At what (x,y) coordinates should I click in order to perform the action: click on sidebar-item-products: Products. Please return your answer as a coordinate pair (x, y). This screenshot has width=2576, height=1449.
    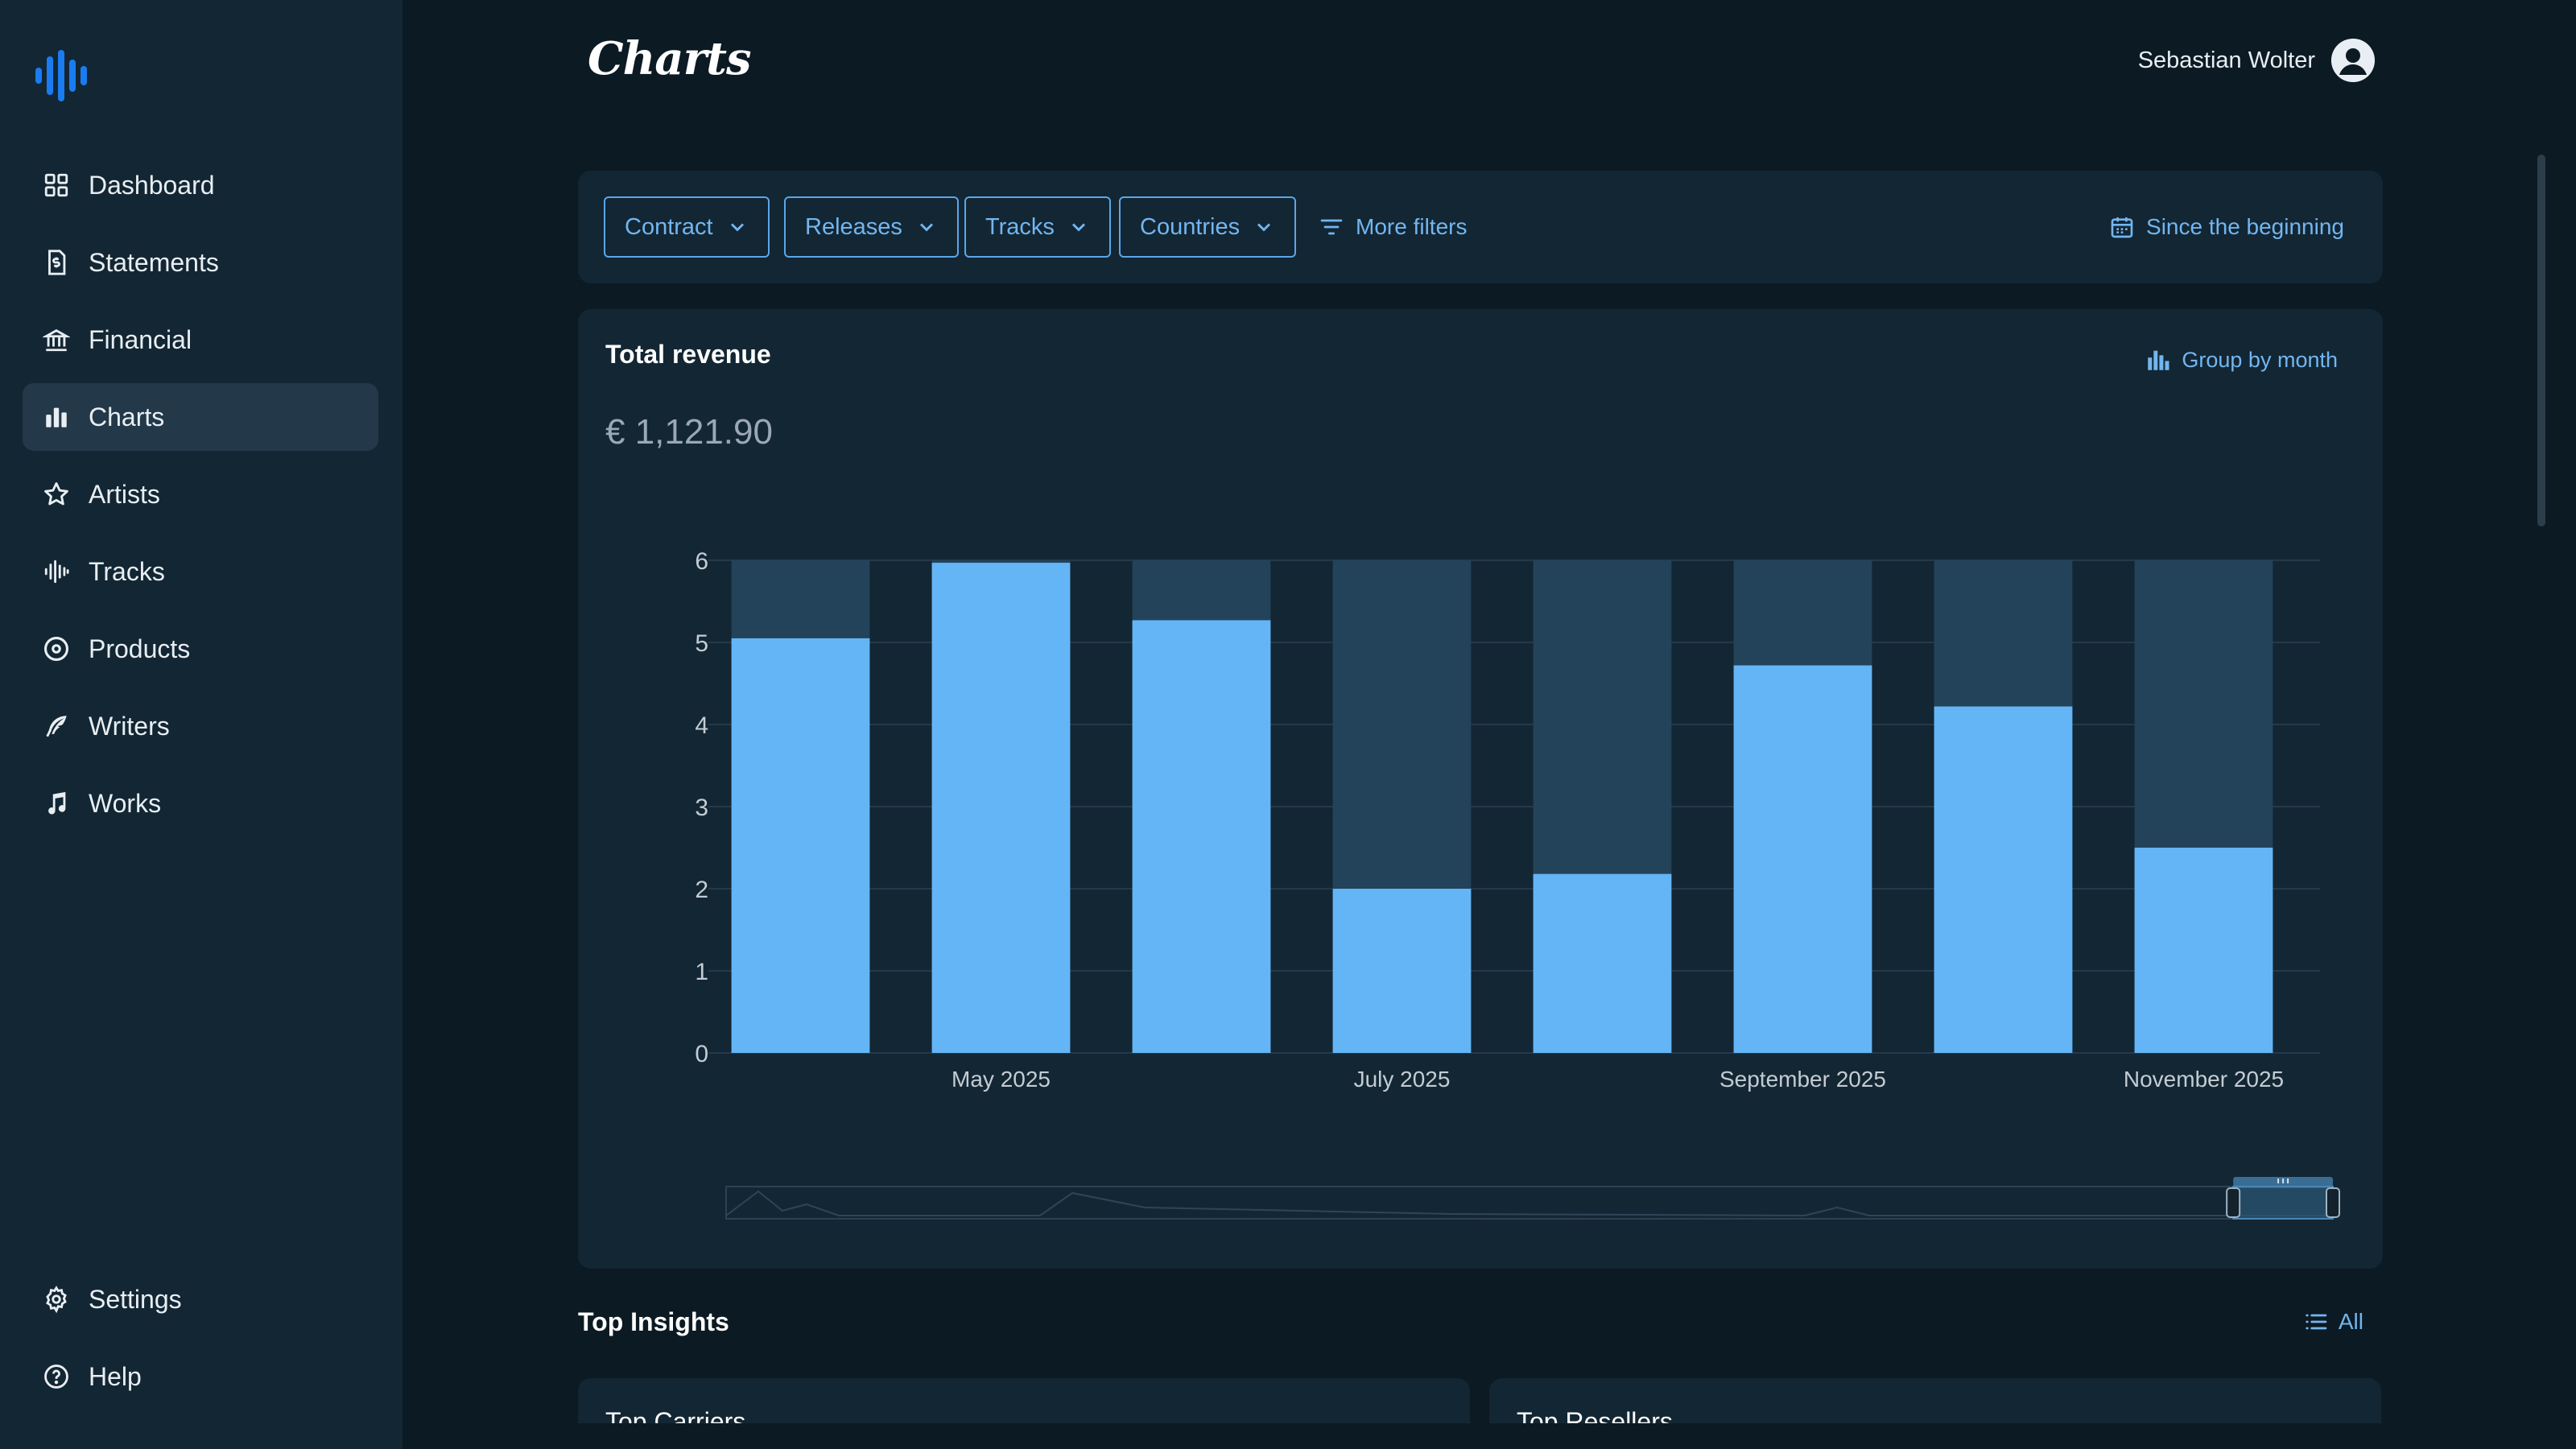
    Looking at the image, I should click on (200, 649).